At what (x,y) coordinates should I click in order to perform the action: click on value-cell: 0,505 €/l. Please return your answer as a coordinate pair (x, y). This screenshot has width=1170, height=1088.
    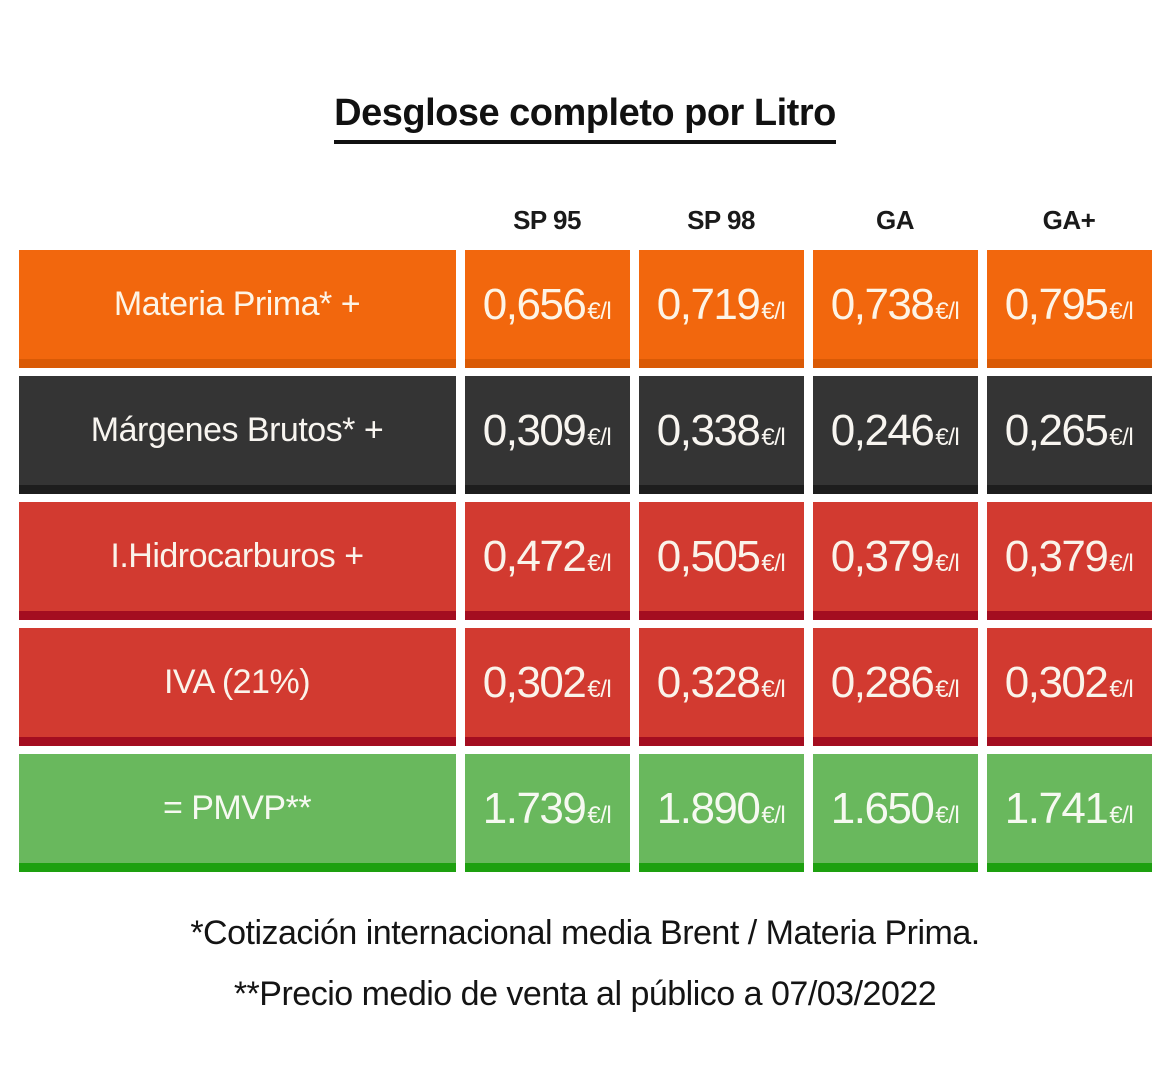
    Looking at the image, I should click on (721, 561).